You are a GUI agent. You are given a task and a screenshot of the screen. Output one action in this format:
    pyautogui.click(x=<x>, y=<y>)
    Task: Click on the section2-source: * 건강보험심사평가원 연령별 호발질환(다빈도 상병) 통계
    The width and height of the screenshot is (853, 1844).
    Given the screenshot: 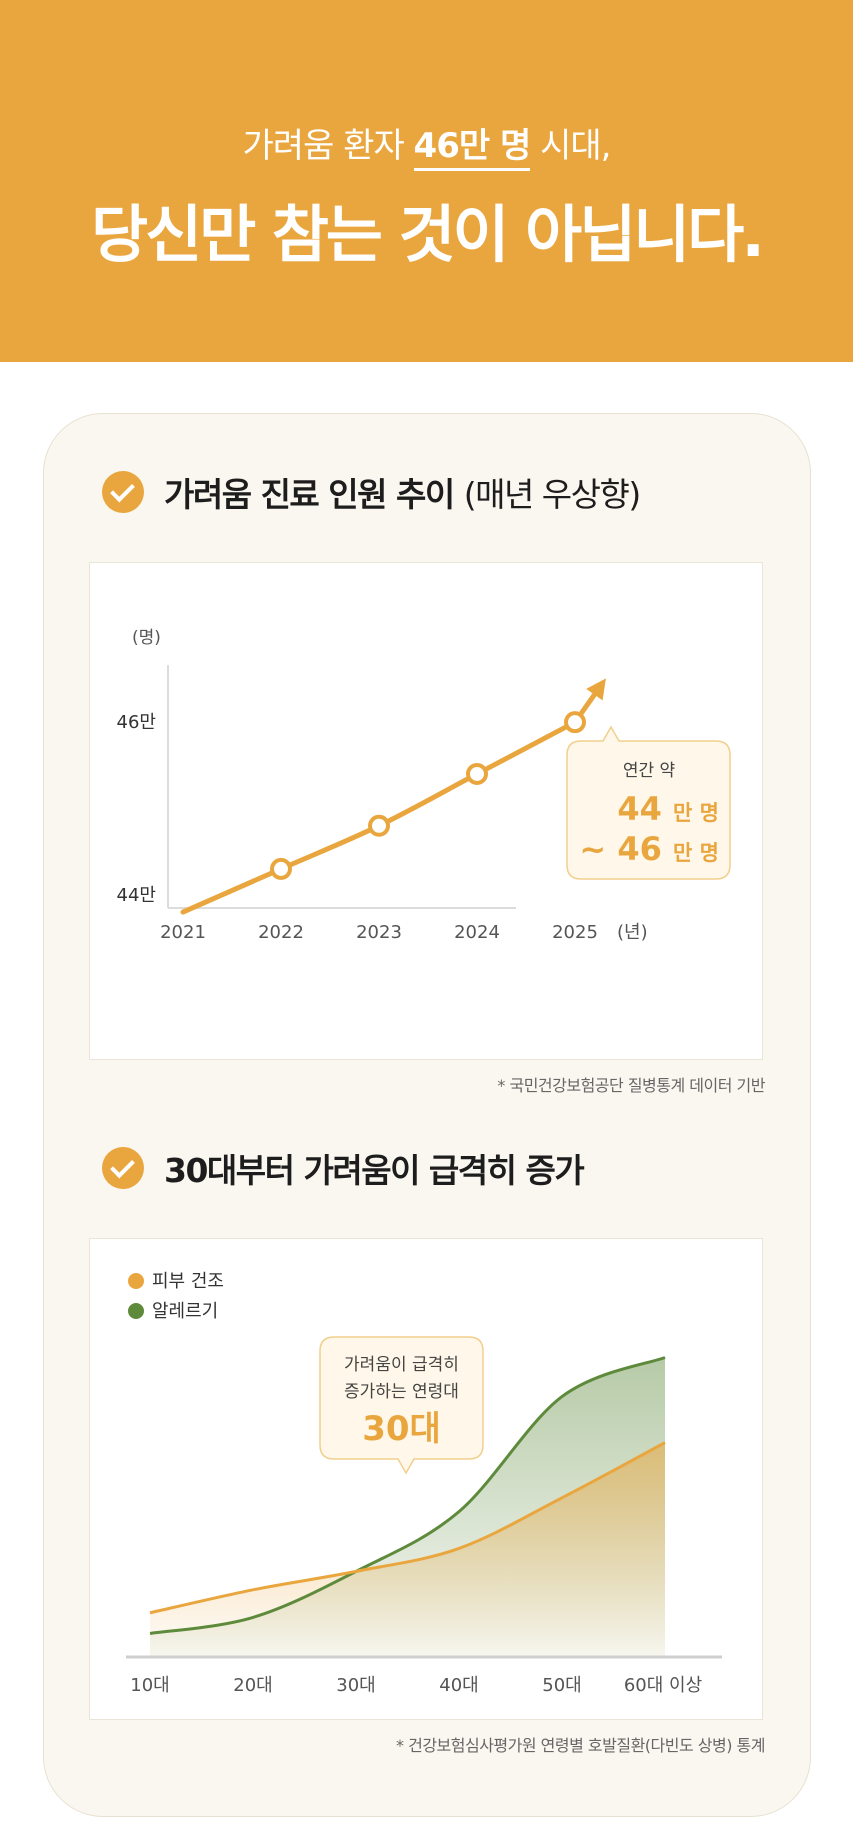 What is the action you would take?
    pyautogui.click(x=580, y=1745)
    